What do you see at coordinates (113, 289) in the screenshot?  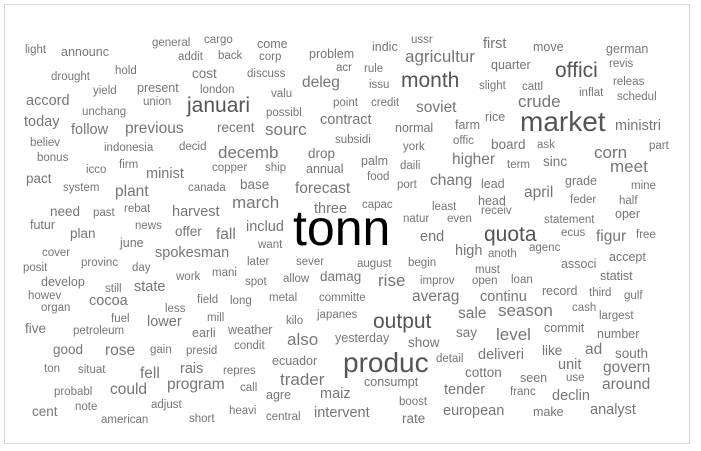 I see `word-still: still` at bounding box center [113, 289].